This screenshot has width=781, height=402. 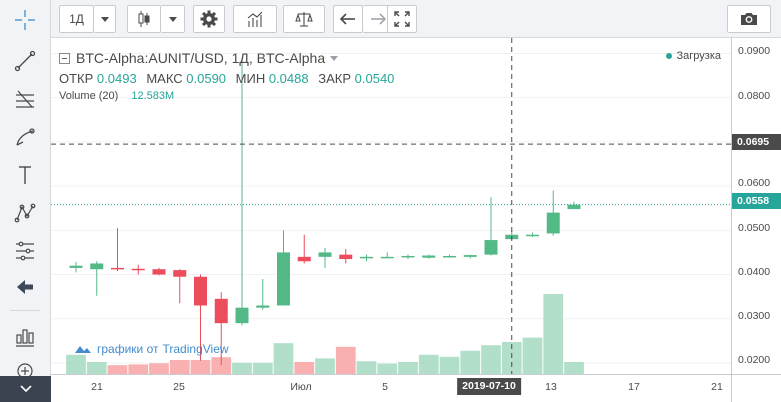 What do you see at coordinates (391, 388) in the screenshot?
I see `time-axis: 21 25 Июл 5 13 17 21 2019-07-10` at bounding box center [391, 388].